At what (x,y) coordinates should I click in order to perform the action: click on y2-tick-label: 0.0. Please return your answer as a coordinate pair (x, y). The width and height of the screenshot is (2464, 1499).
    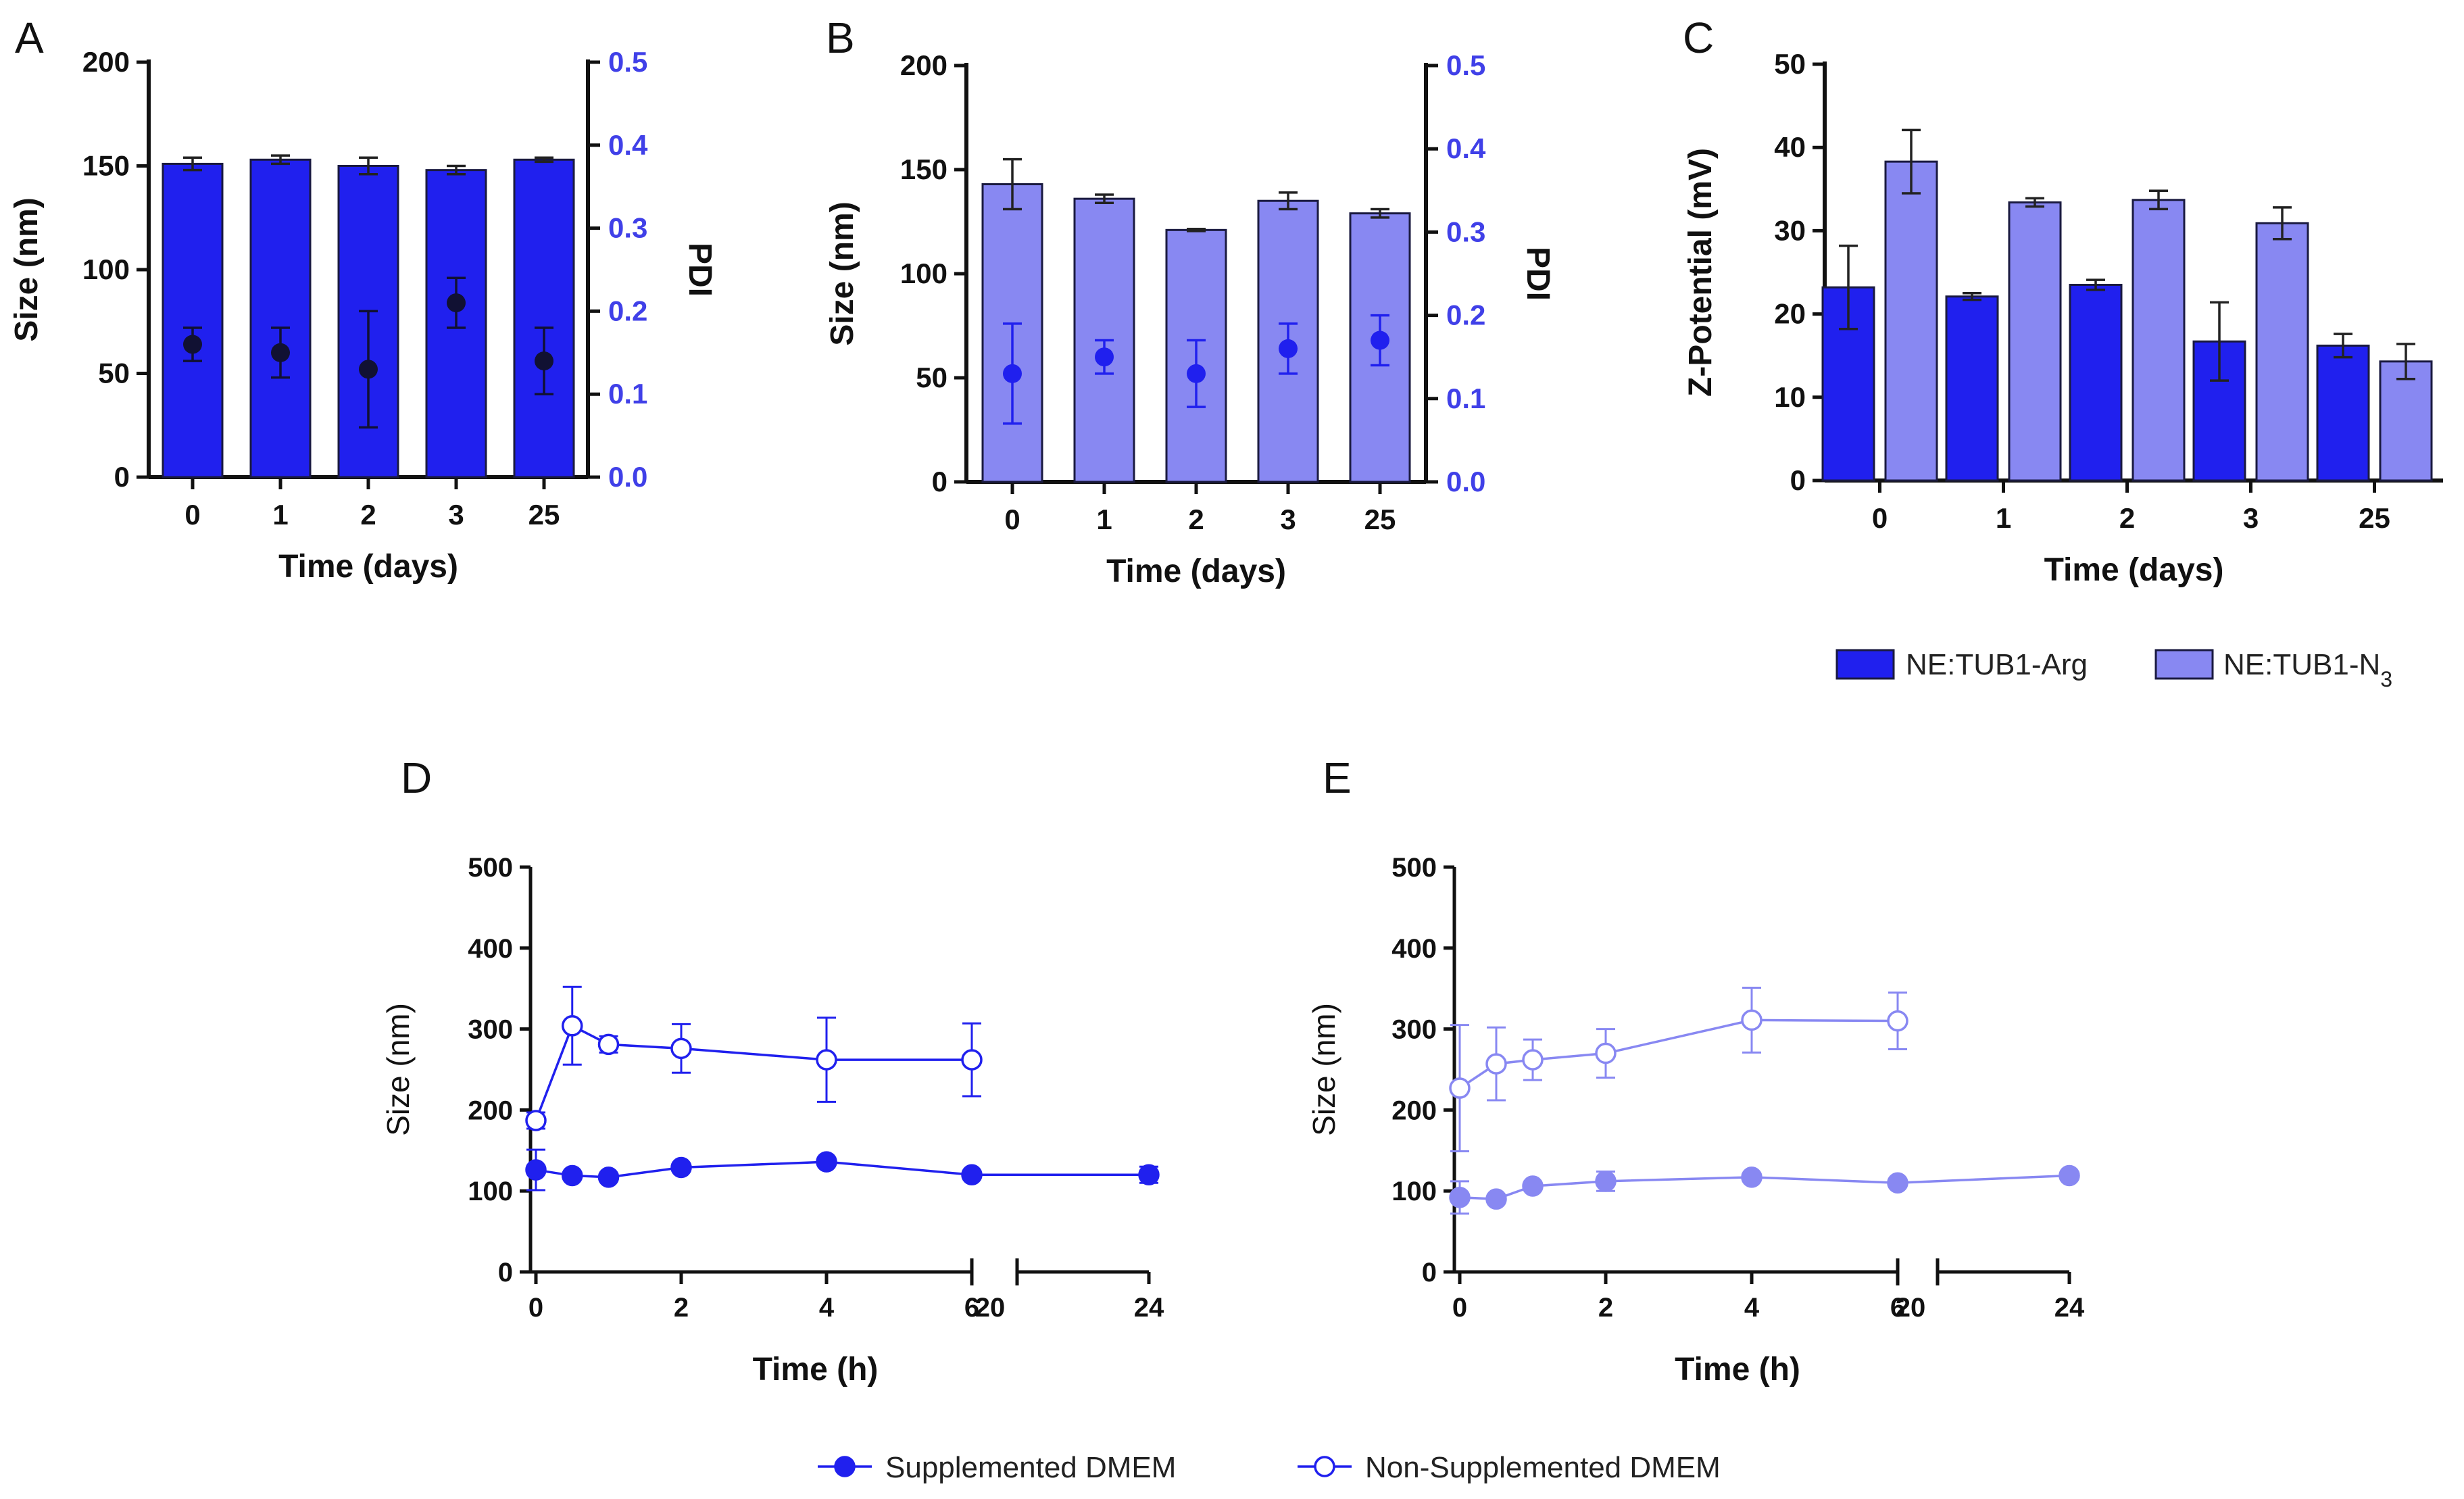
    Looking at the image, I should click on (1465, 482).